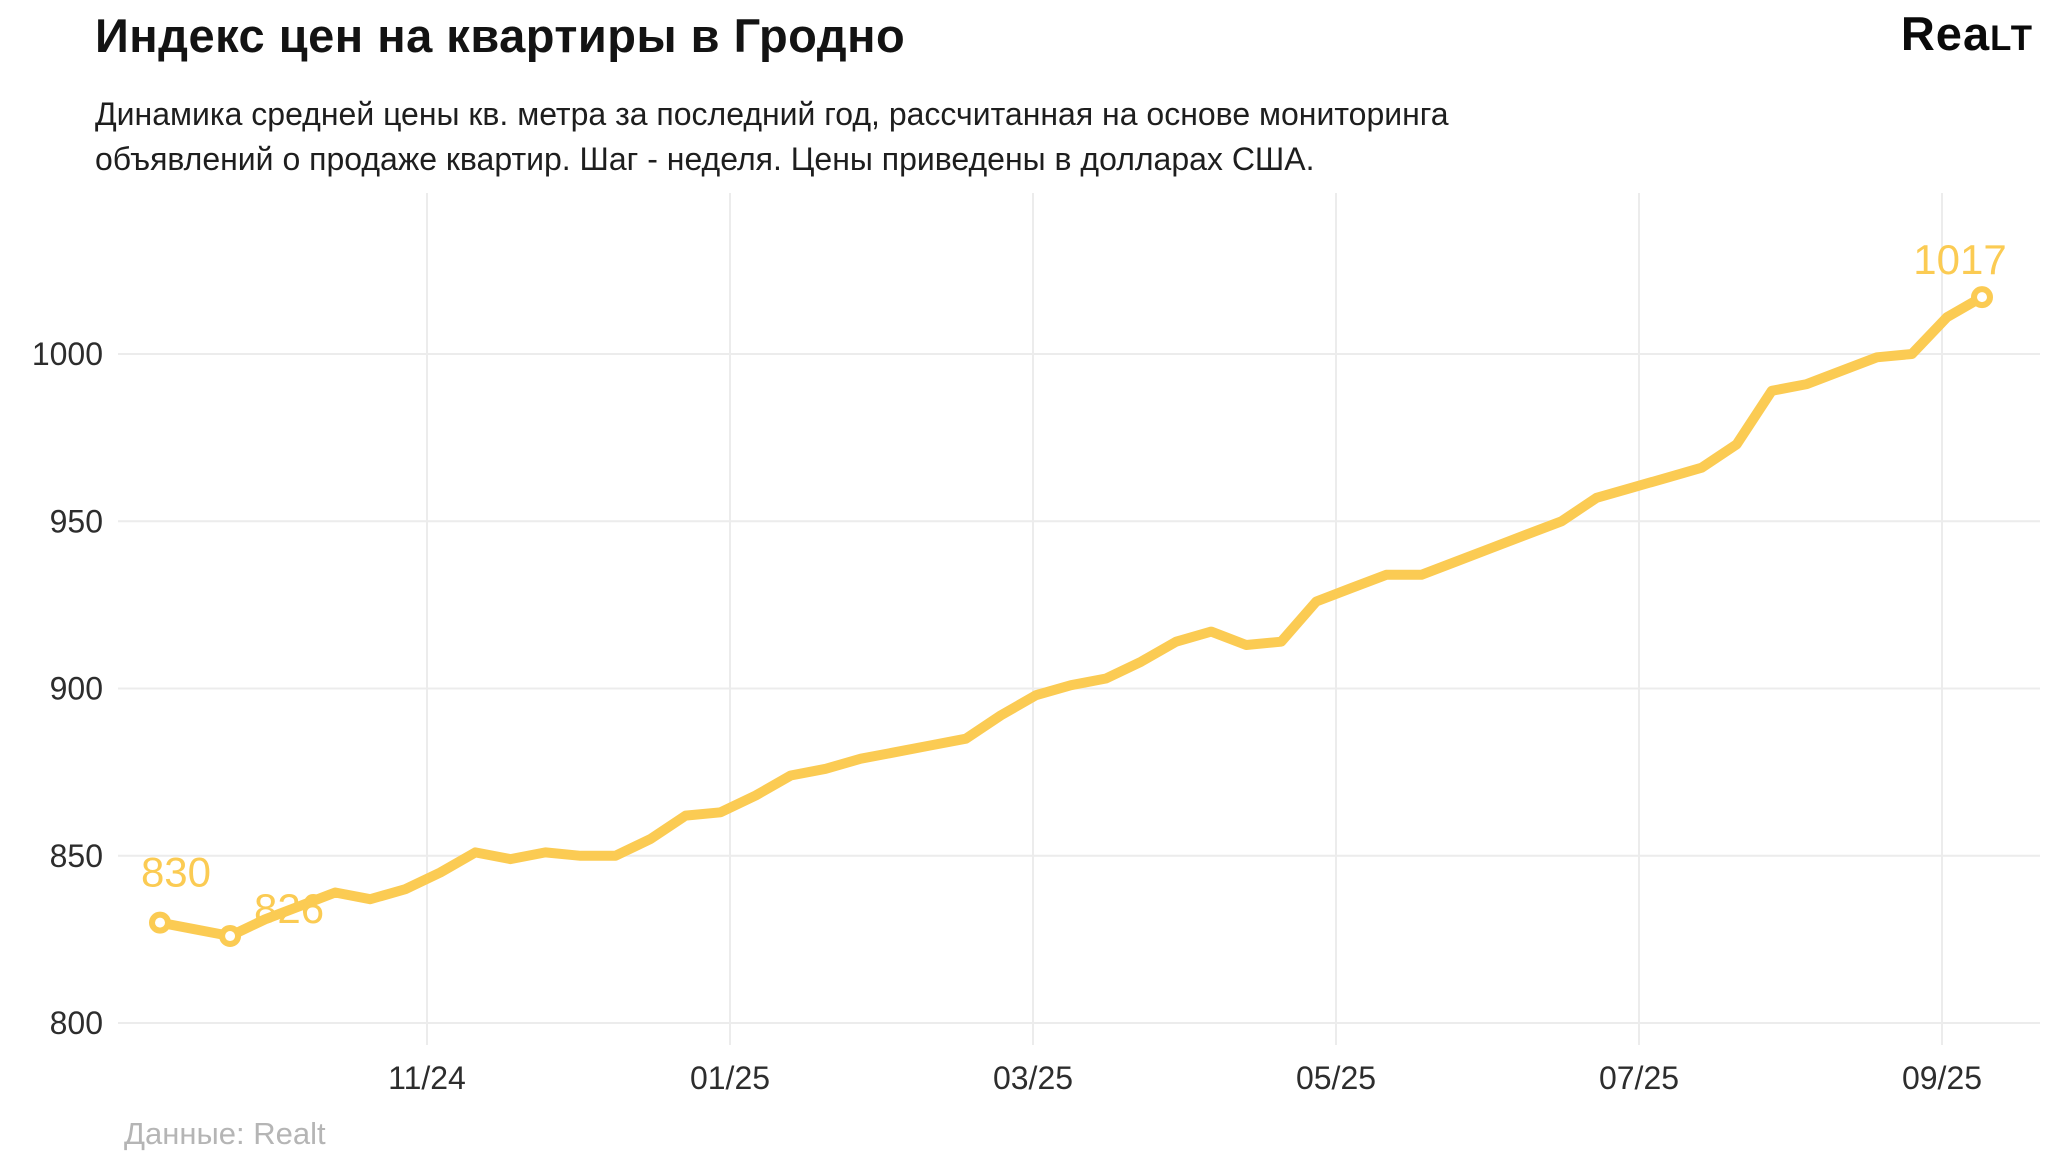 This screenshot has height=1171, width=2048. Describe the element at coordinates (730, 1078) in the screenshot. I see `x-axis-label-01/25: 01/25` at that location.